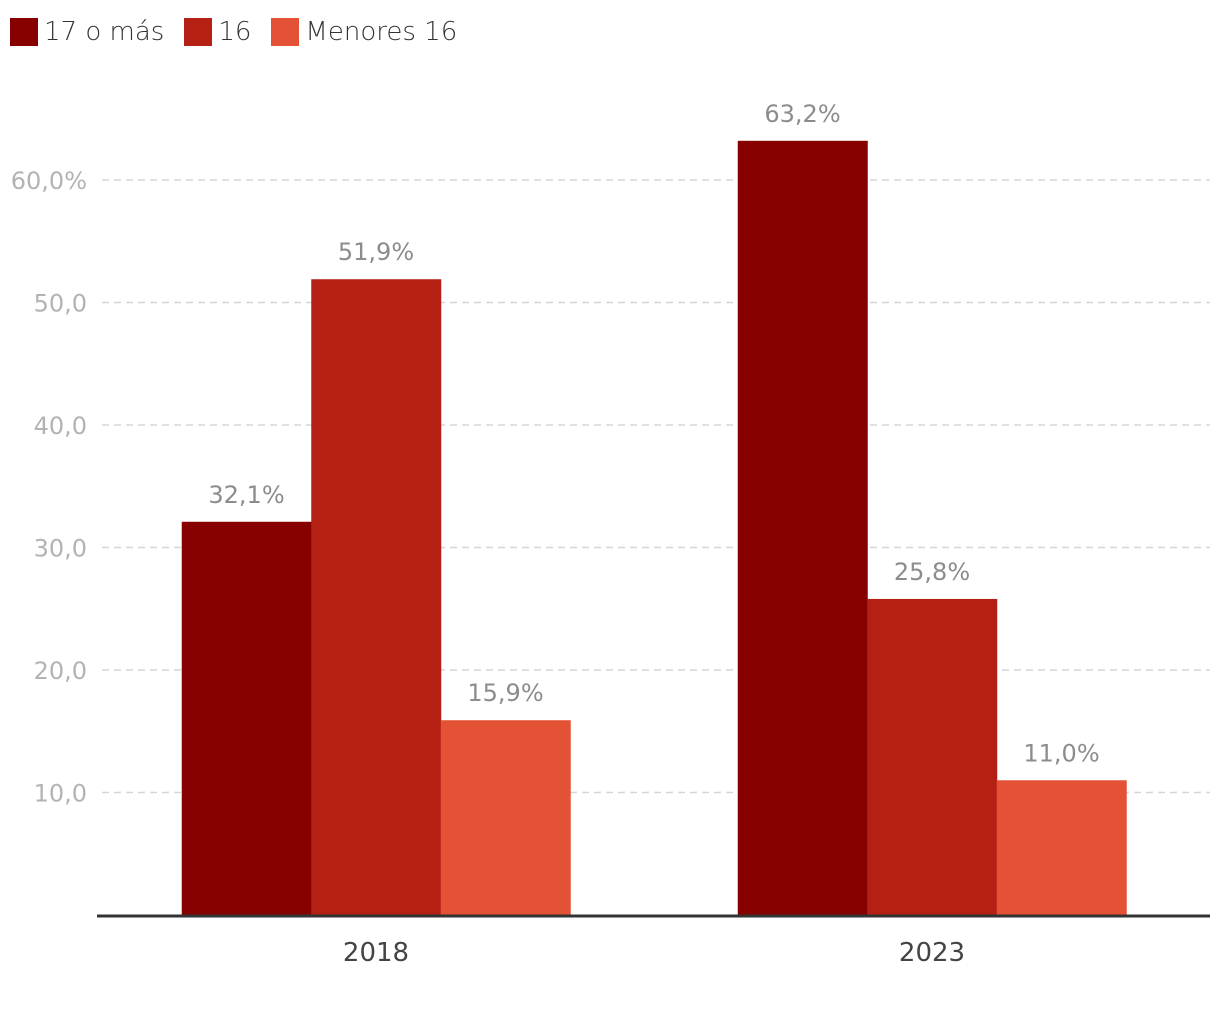 The height and width of the screenshot is (1020, 1220). What do you see at coordinates (381, 32) in the screenshot?
I see `legend-label-menores-16: Menores 16` at bounding box center [381, 32].